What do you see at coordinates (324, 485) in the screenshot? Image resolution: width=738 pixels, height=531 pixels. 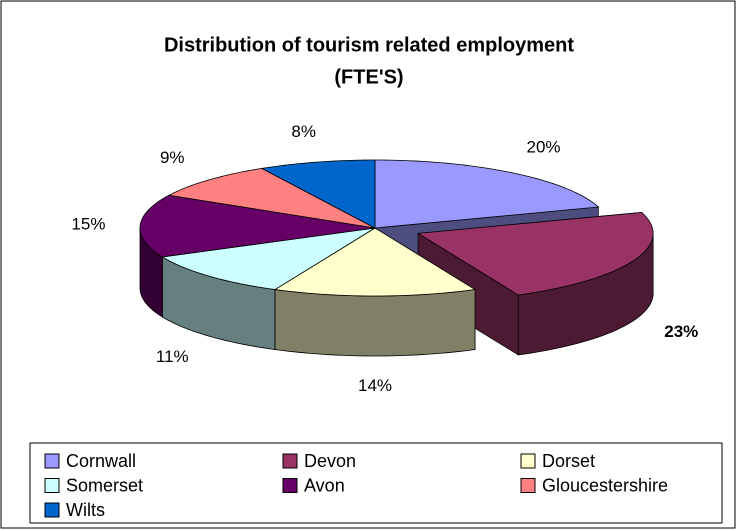 I see `legend-label: Avon` at bounding box center [324, 485].